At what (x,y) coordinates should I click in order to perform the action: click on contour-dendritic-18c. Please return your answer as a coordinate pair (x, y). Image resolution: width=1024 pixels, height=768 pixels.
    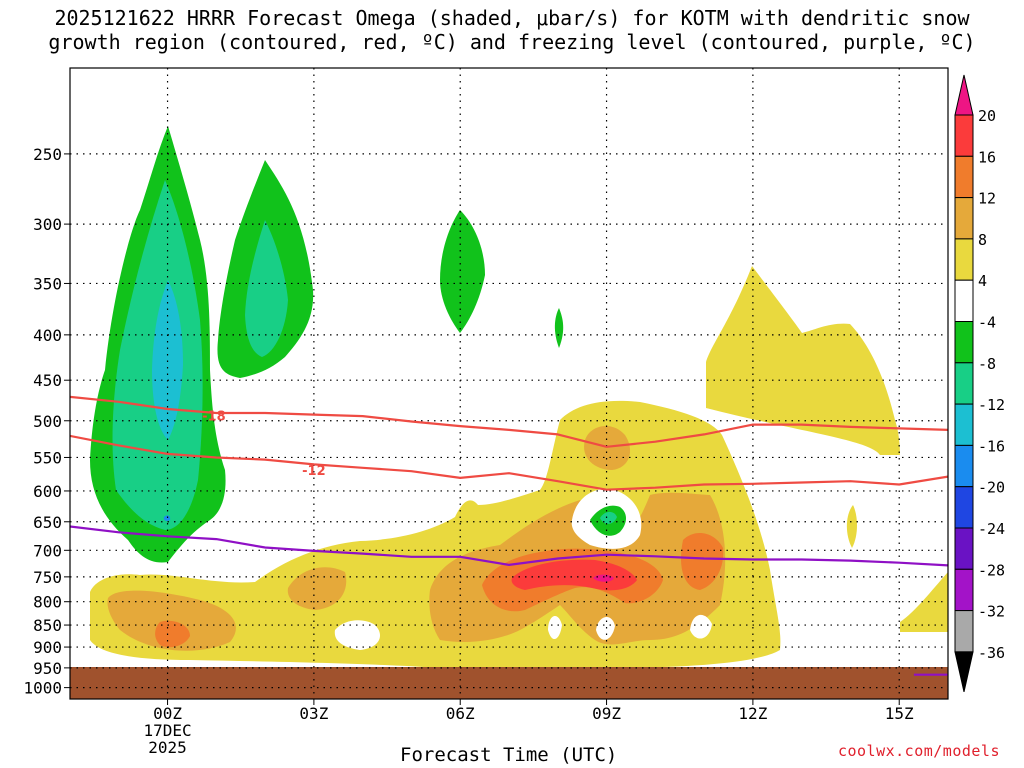
    Looking at the image, I should click on (509, 421).